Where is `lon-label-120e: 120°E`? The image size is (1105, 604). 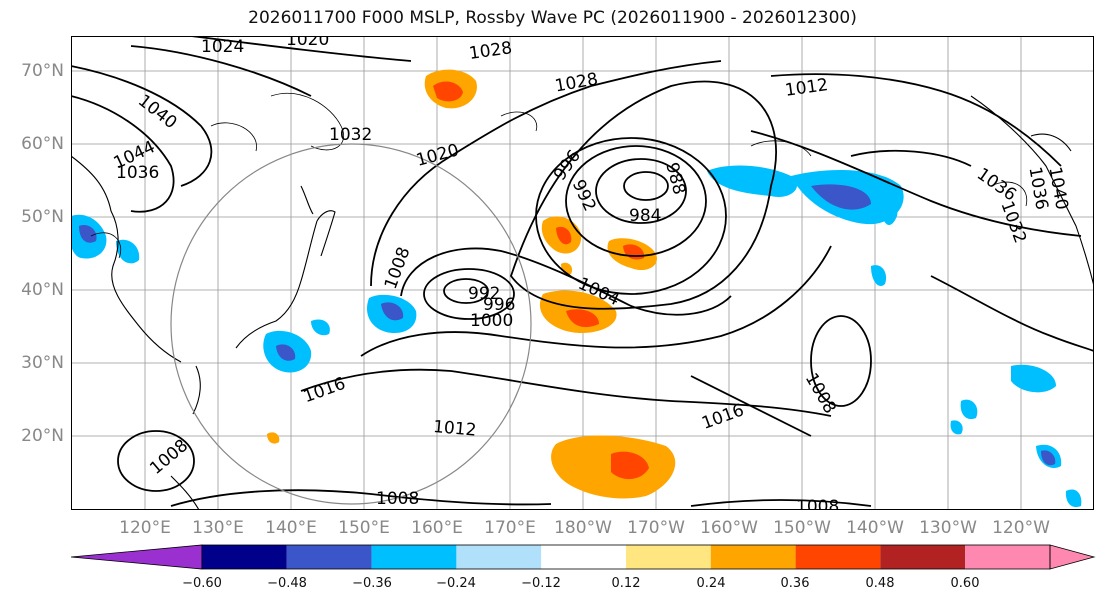 lon-label-120e: 120°E is located at coordinates (145, 528).